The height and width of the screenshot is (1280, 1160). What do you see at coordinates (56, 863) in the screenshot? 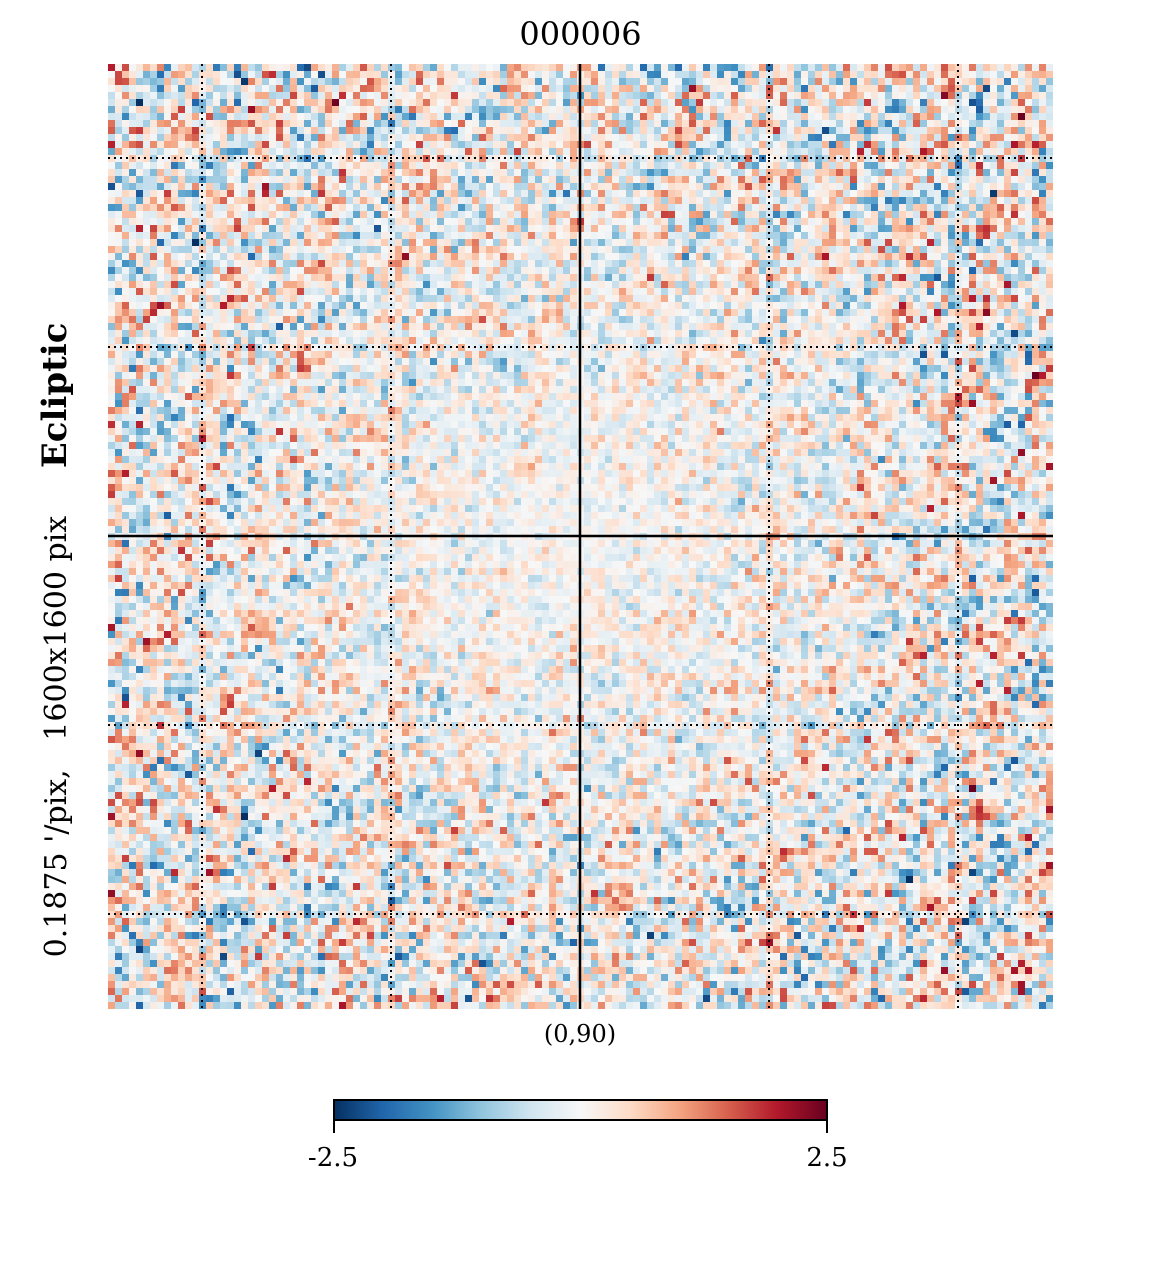
I see `resolution-label: 0.1875 '/pix,` at bounding box center [56, 863].